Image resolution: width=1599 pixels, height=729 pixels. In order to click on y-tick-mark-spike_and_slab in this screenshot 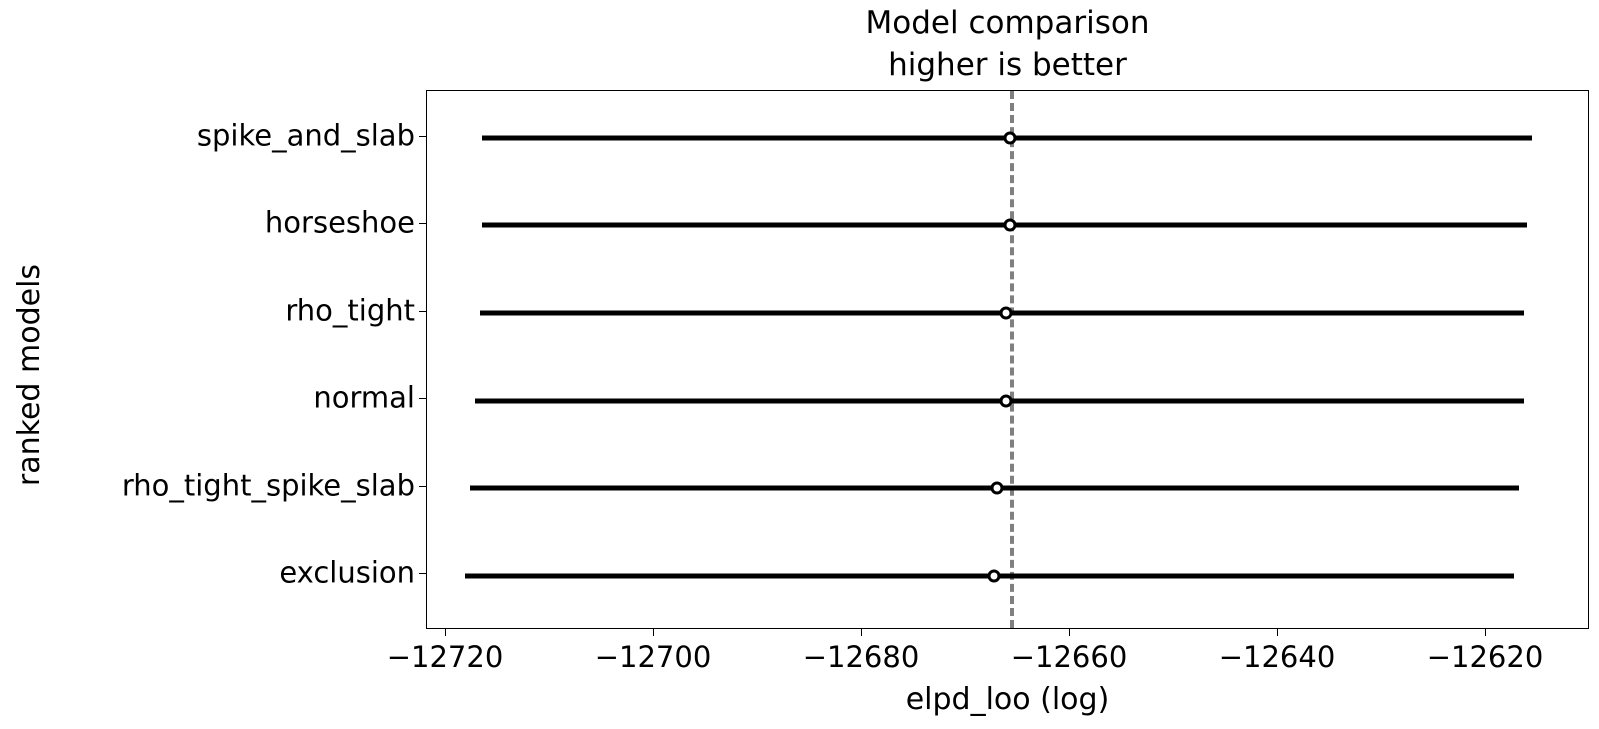, I will do `click(422, 136)`.